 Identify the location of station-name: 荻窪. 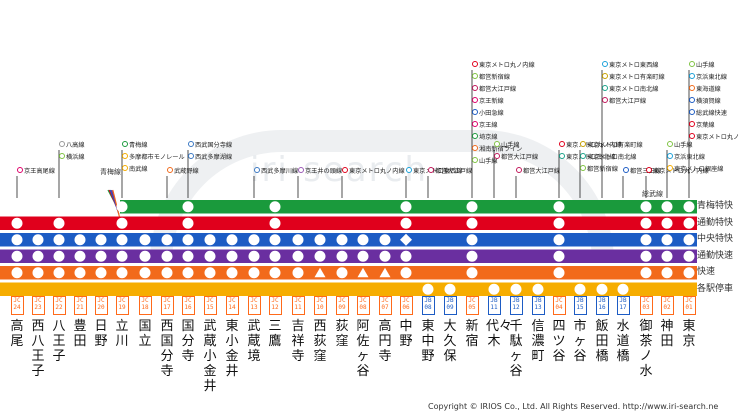
(342, 334).